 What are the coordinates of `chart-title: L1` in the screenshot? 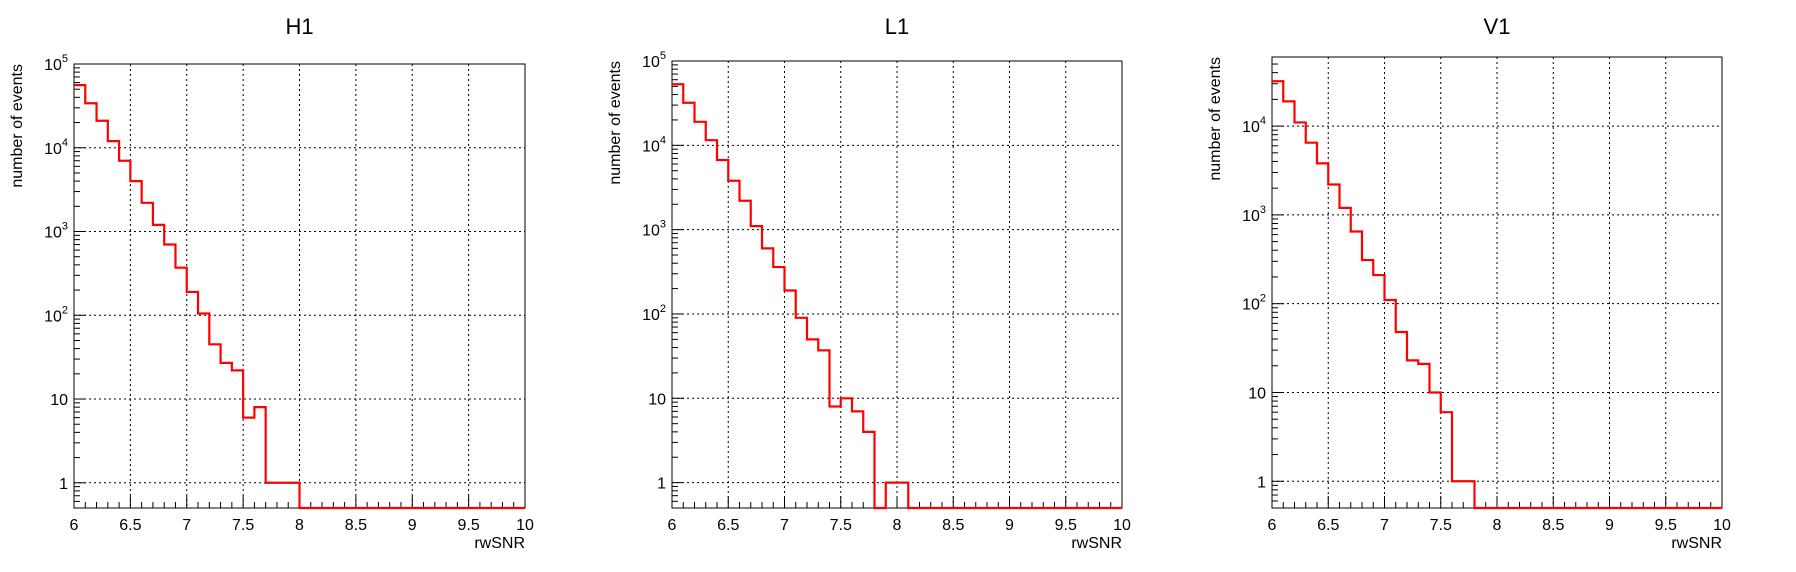 It's located at (897, 26).